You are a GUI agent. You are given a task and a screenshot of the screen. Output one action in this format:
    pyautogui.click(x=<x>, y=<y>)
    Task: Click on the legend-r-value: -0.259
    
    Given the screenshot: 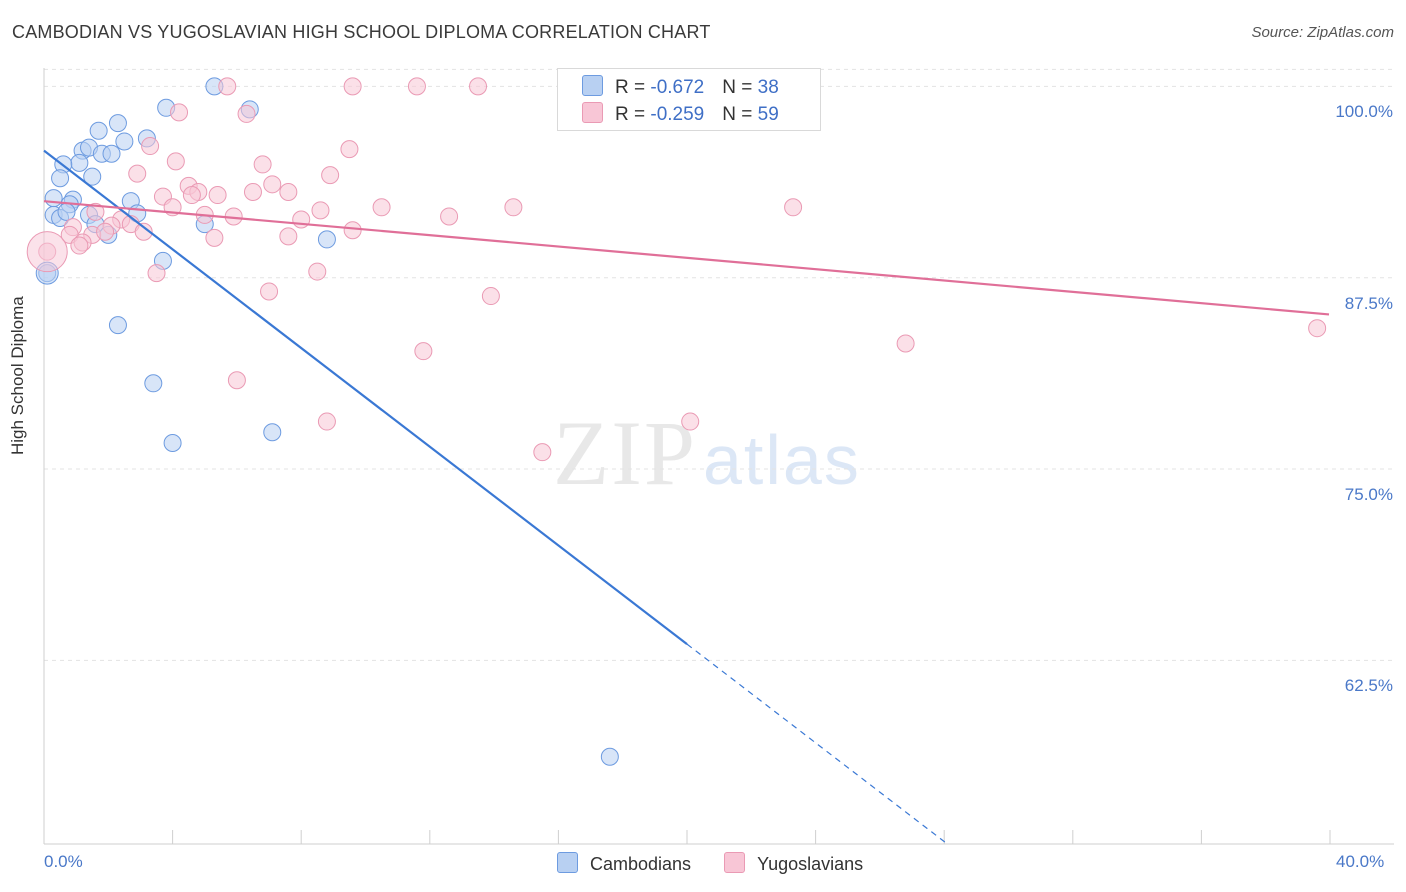 What is the action you would take?
    pyautogui.click(x=677, y=114)
    